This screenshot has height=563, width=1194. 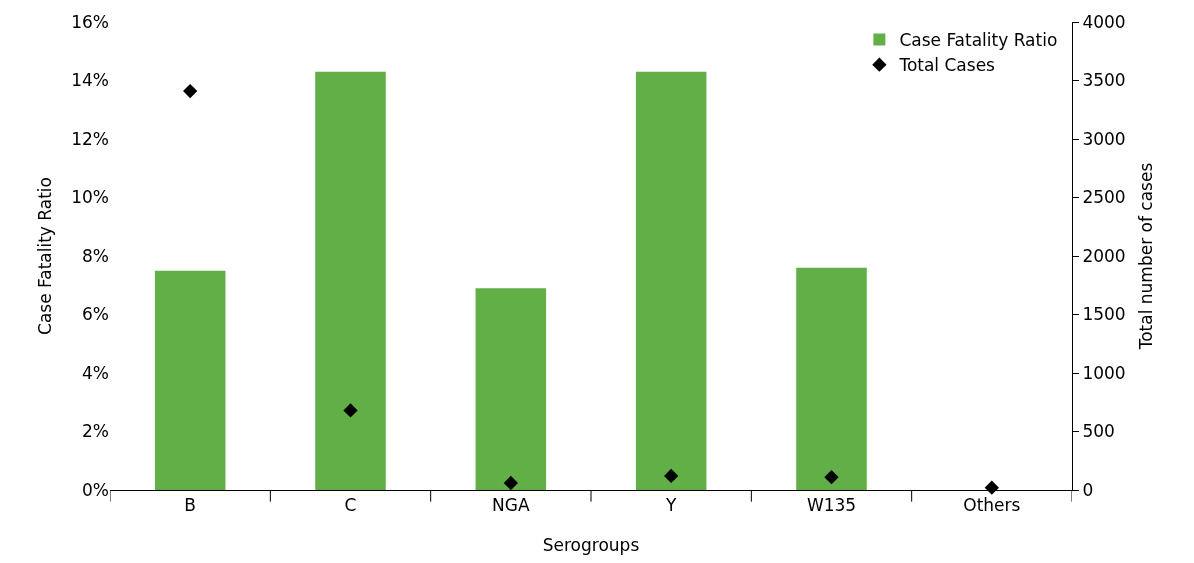 I want to click on y-tick-label: 12%, so click(x=90, y=138).